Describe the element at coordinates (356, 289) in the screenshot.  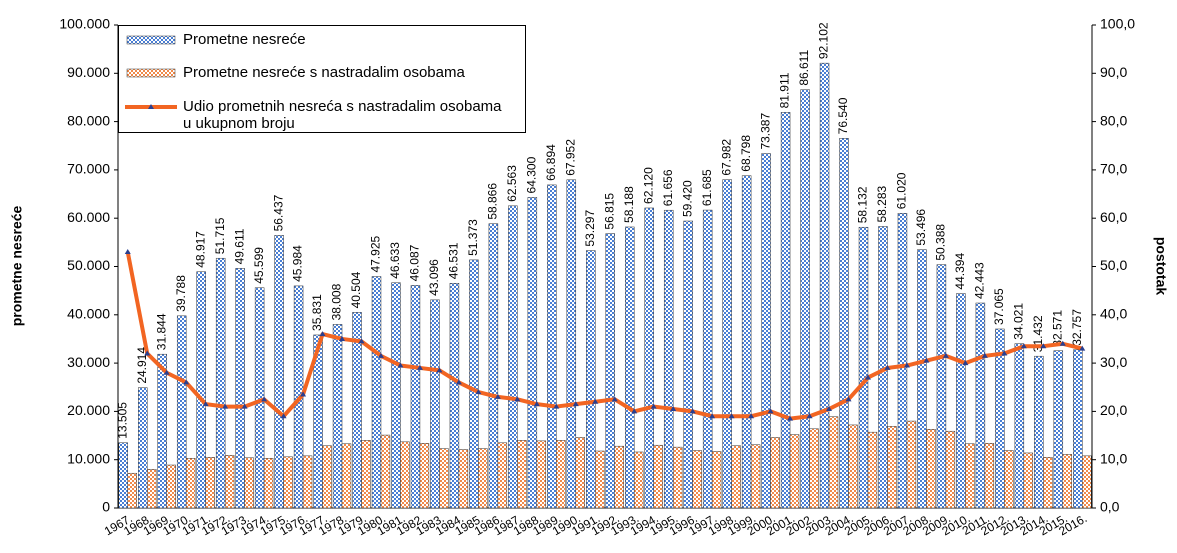
I see `value-label: 40.504` at that location.